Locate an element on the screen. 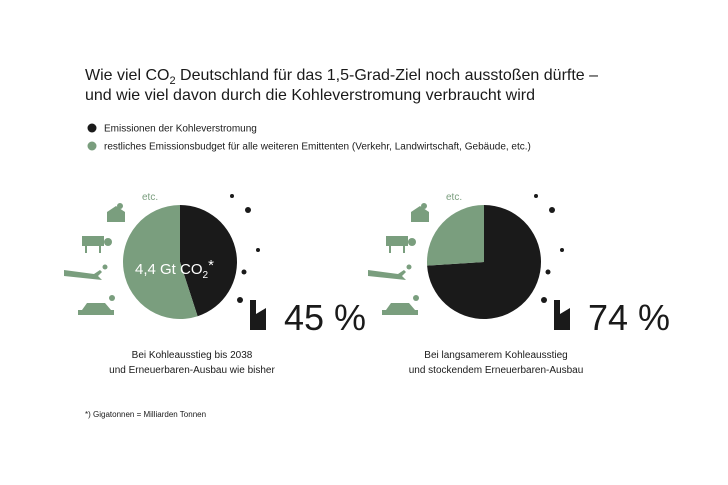  center-label-text: 4,4 Gt CO is located at coordinates (169, 269).